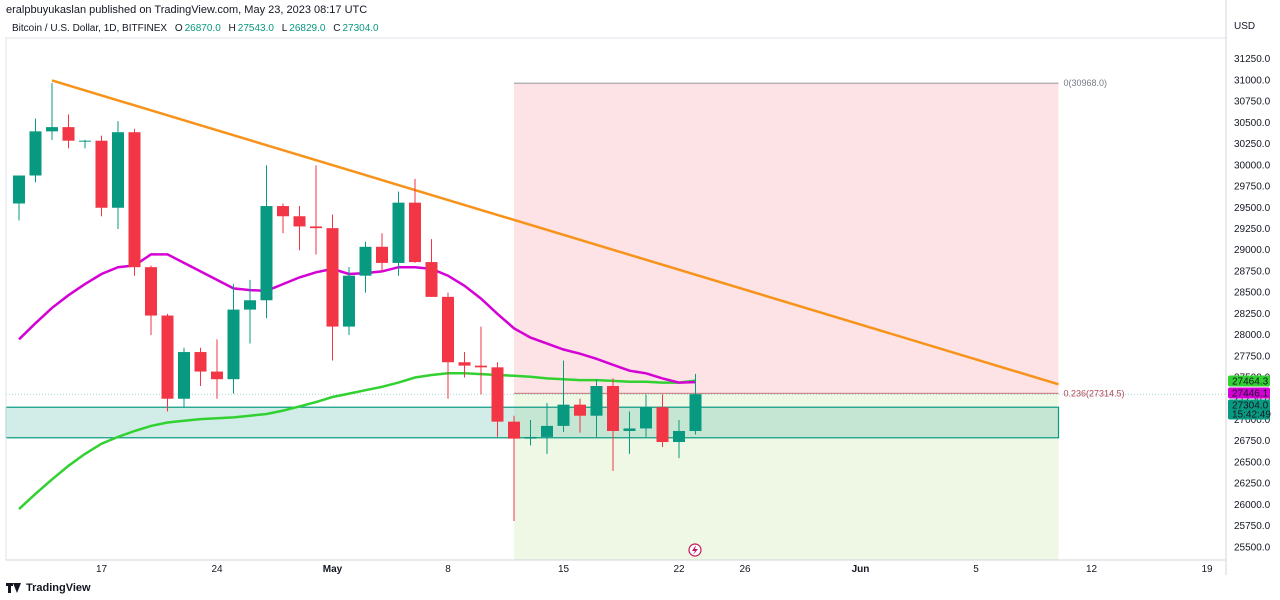 The height and width of the screenshot is (600, 1280). I want to click on y-tick-label: 30000.0, so click(1252, 165).